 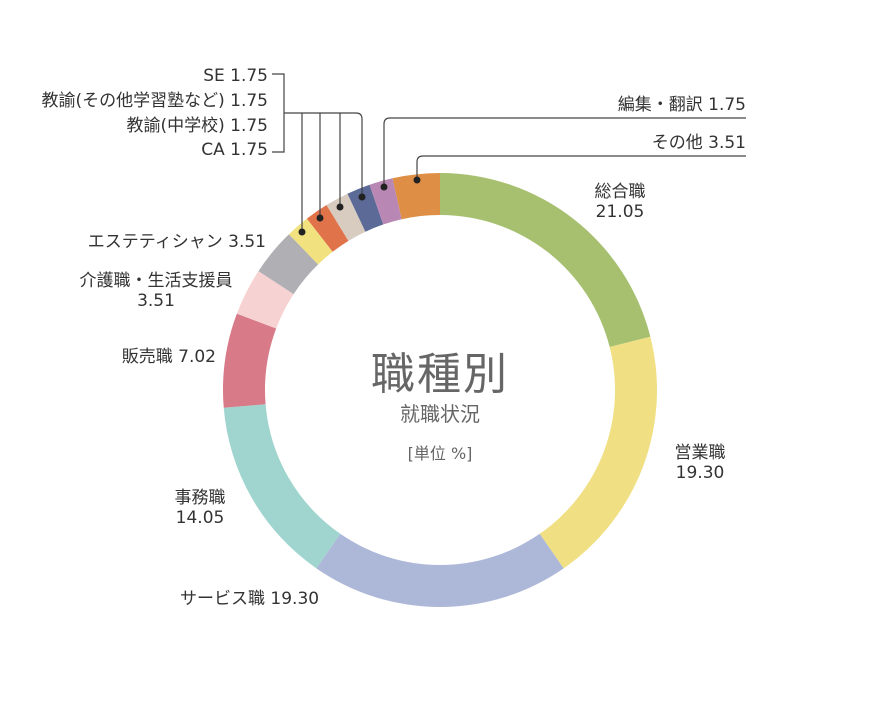 I want to click on label-eigyo: 営業職 19.30, so click(x=700, y=463).